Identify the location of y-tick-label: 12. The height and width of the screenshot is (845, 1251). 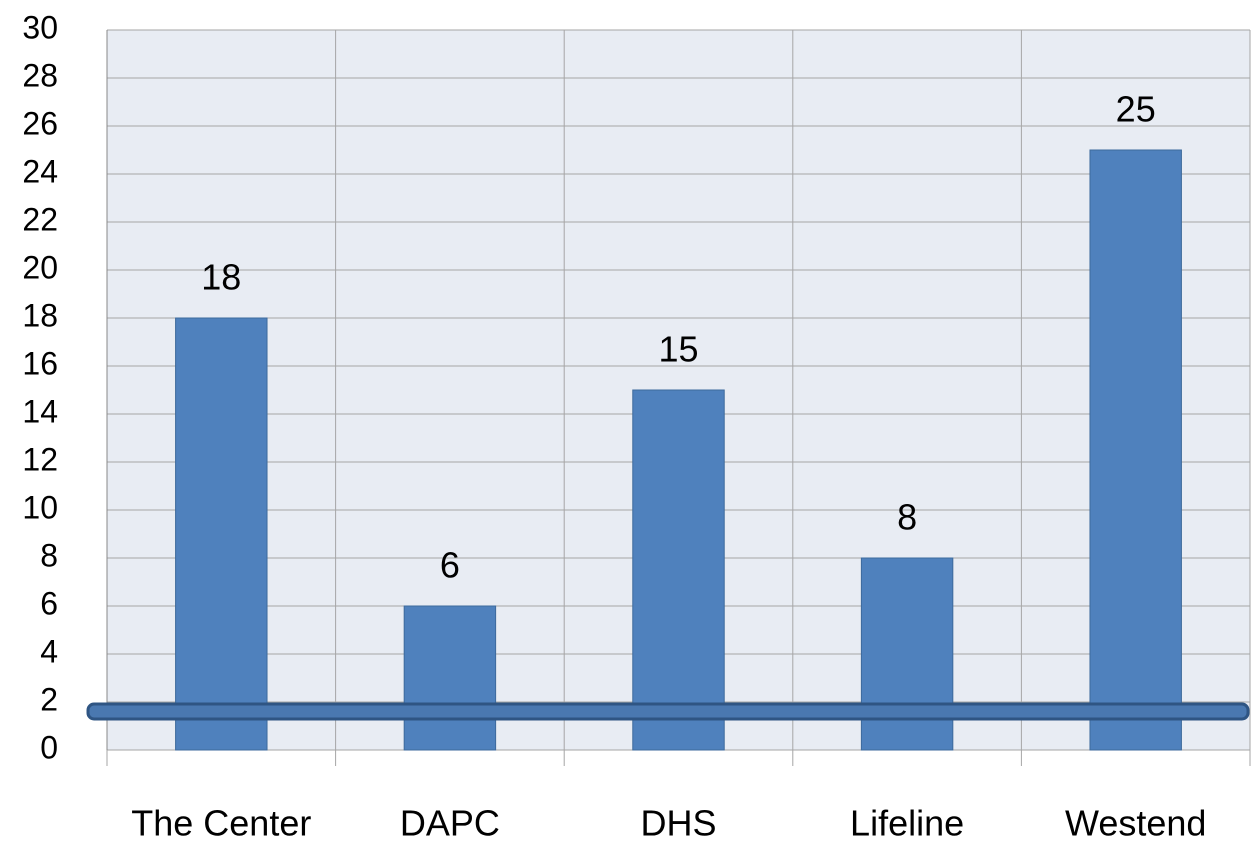
(40, 459).